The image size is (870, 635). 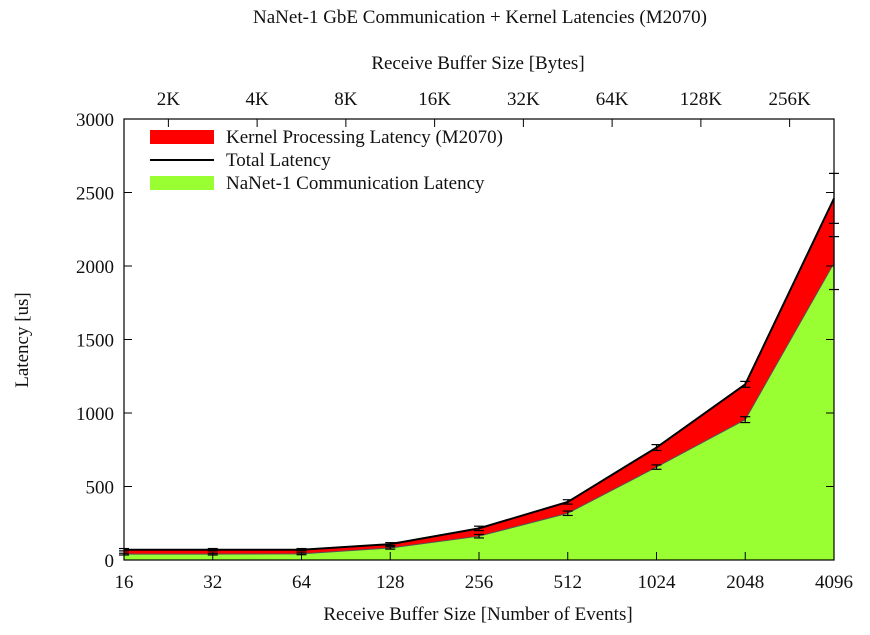 I want to click on x-tick-label: 2048, so click(x=745, y=582).